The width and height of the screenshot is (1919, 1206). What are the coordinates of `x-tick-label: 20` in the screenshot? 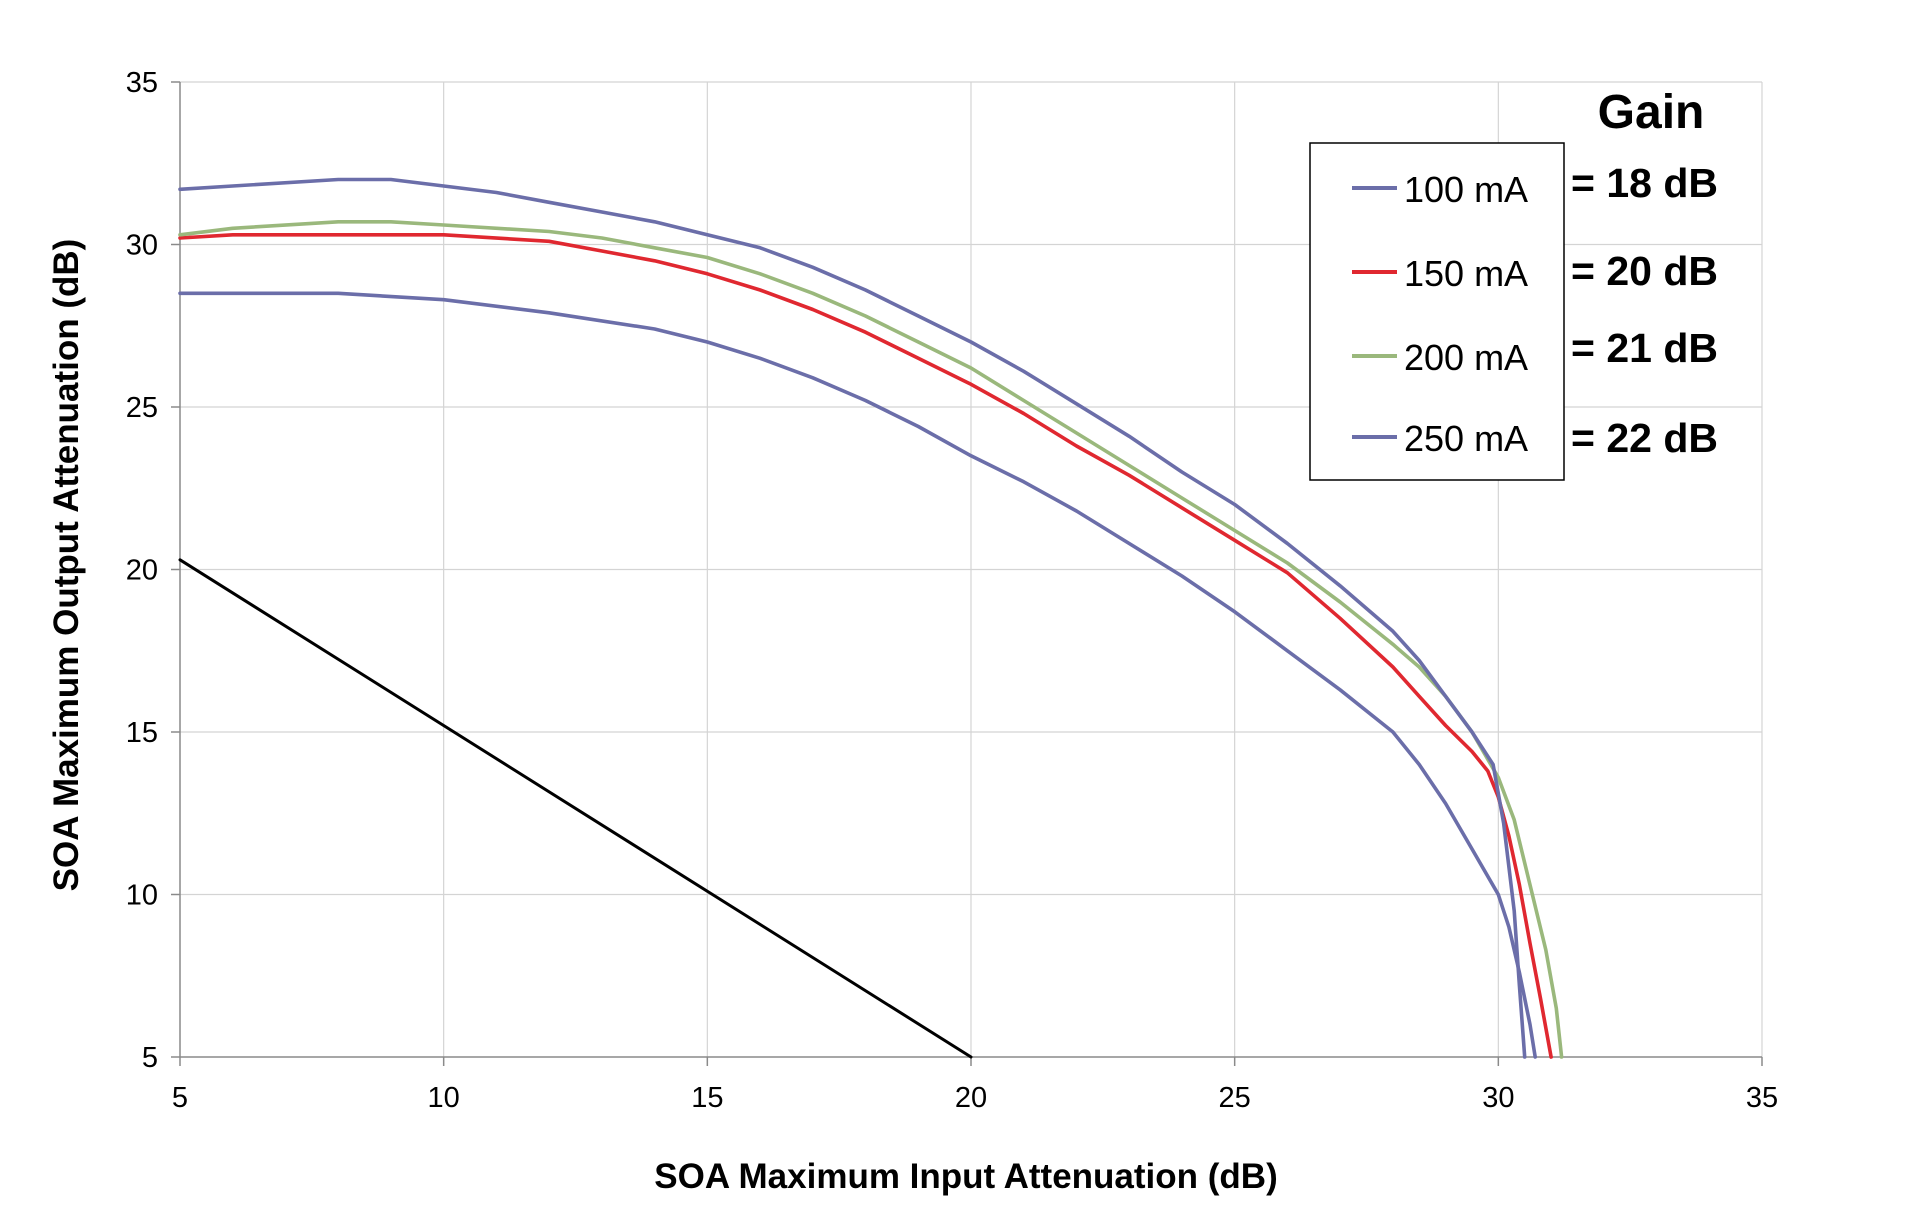 It's located at (971, 1098).